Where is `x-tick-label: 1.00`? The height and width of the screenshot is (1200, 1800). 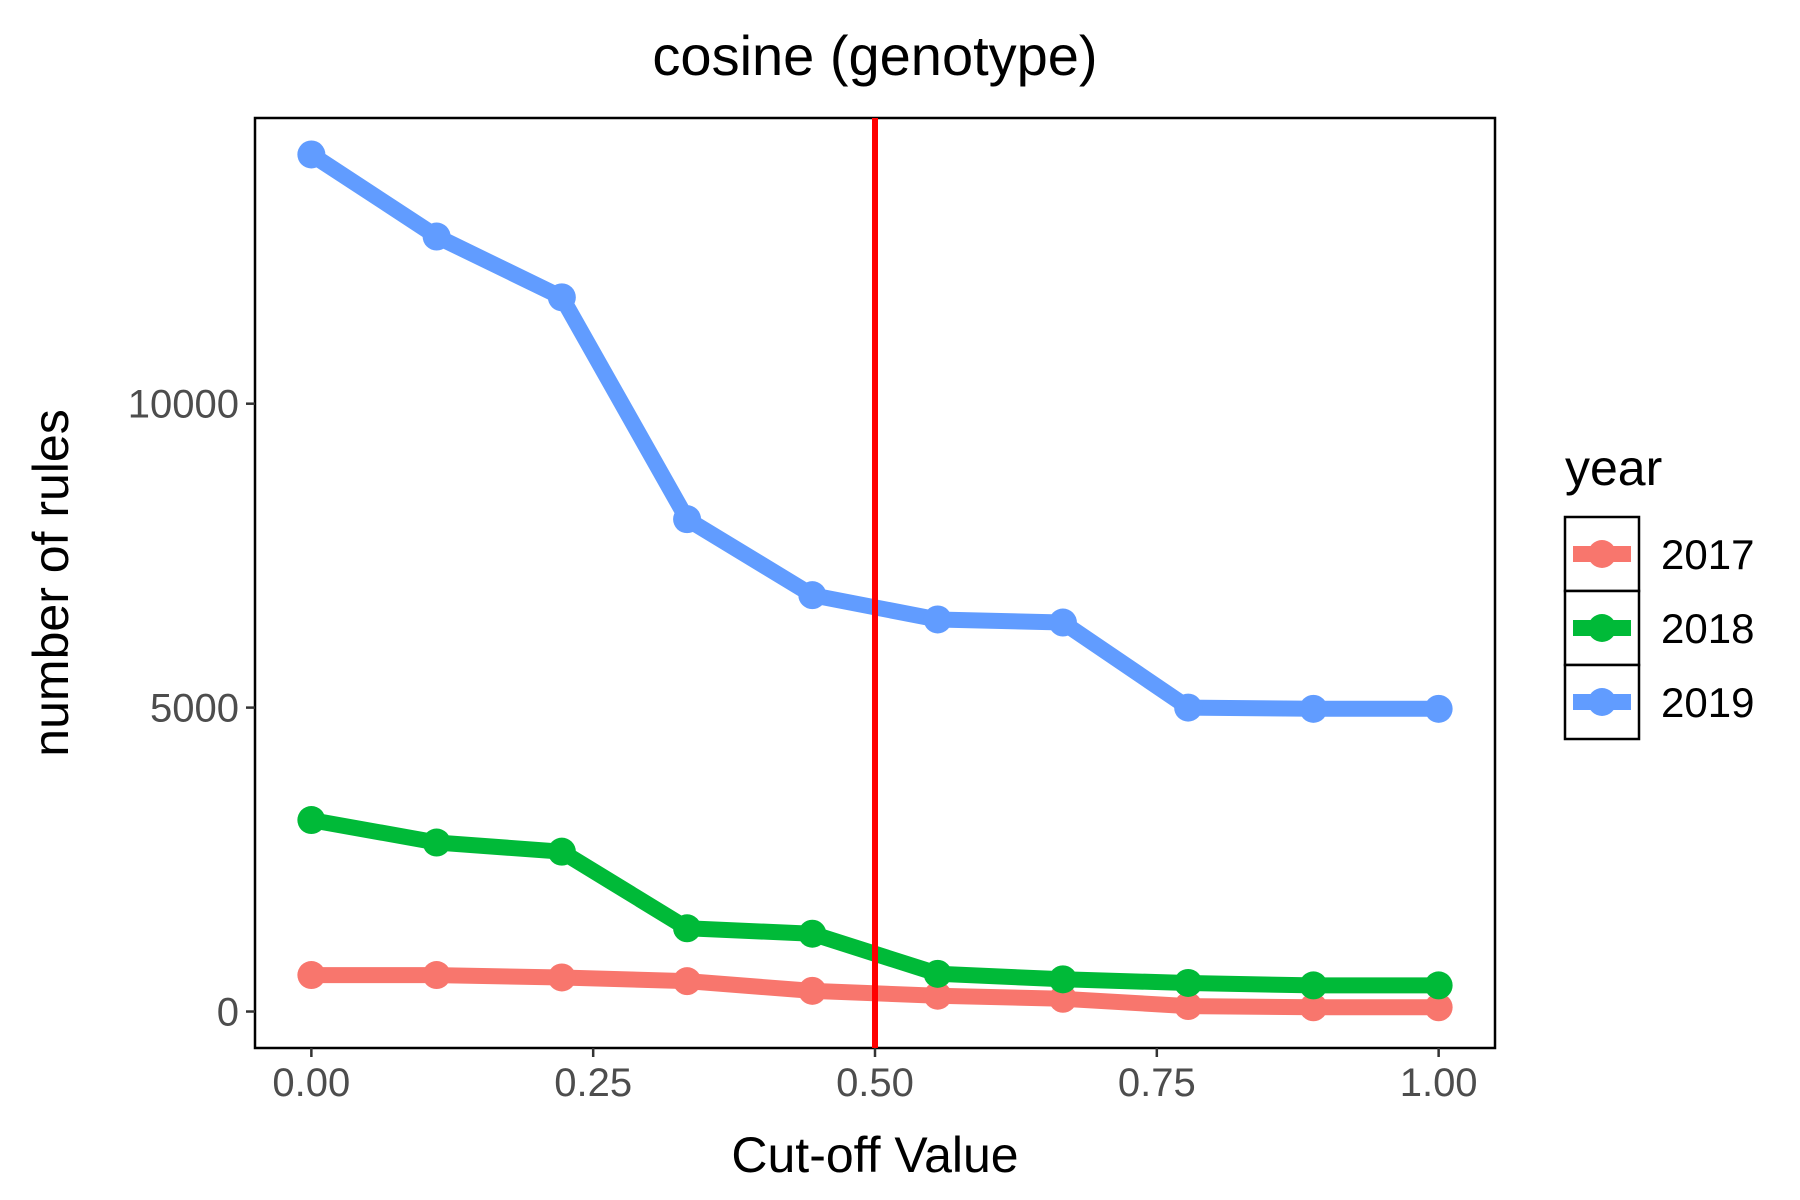
x-tick-label: 1.00 is located at coordinates (1439, 1083).